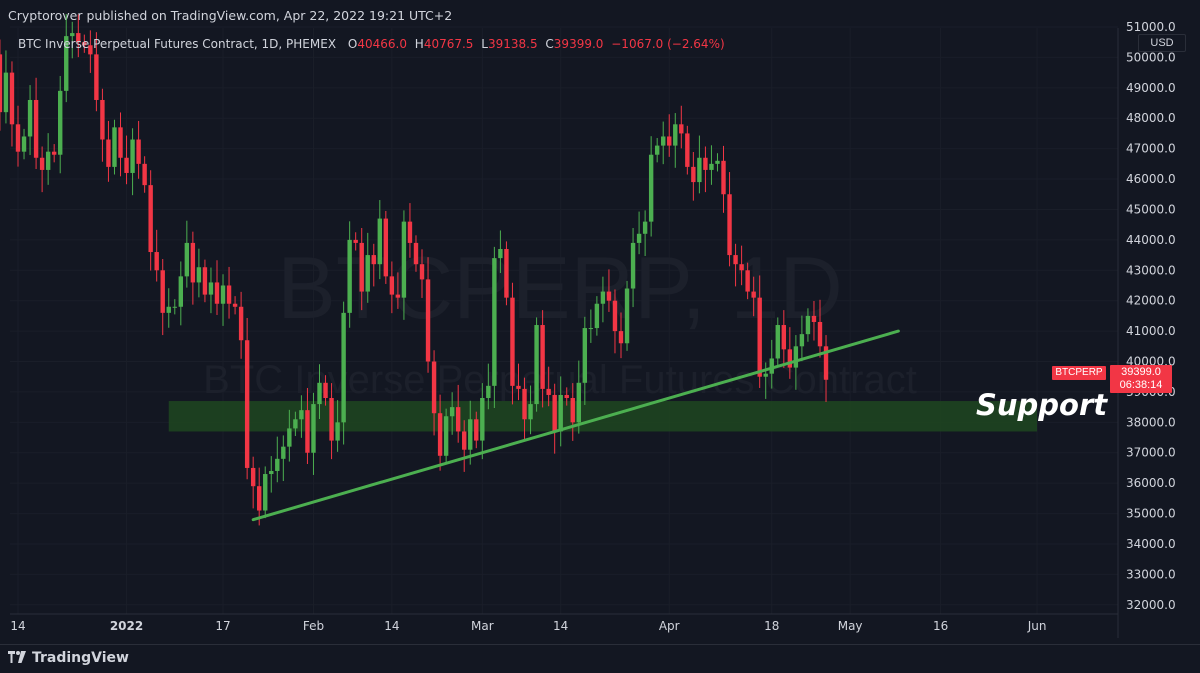 The height and width of the screenshot is (673, 1200). What do you see at coordinates (352, 44) in the screenshot?
I see `open-label: O` at bounding box center [352, 44].